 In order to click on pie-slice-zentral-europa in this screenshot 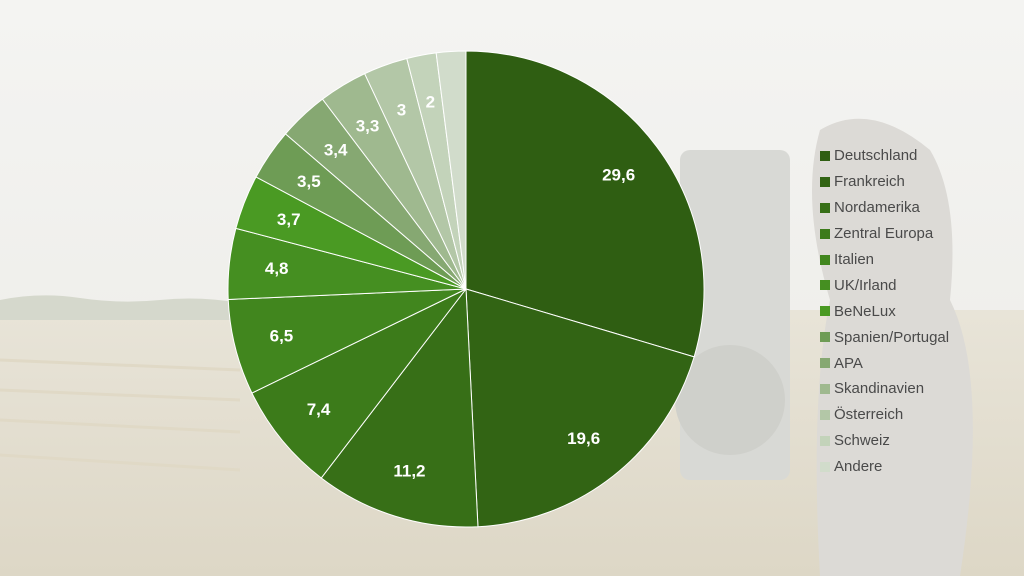, I will do `click(359, 383)`.